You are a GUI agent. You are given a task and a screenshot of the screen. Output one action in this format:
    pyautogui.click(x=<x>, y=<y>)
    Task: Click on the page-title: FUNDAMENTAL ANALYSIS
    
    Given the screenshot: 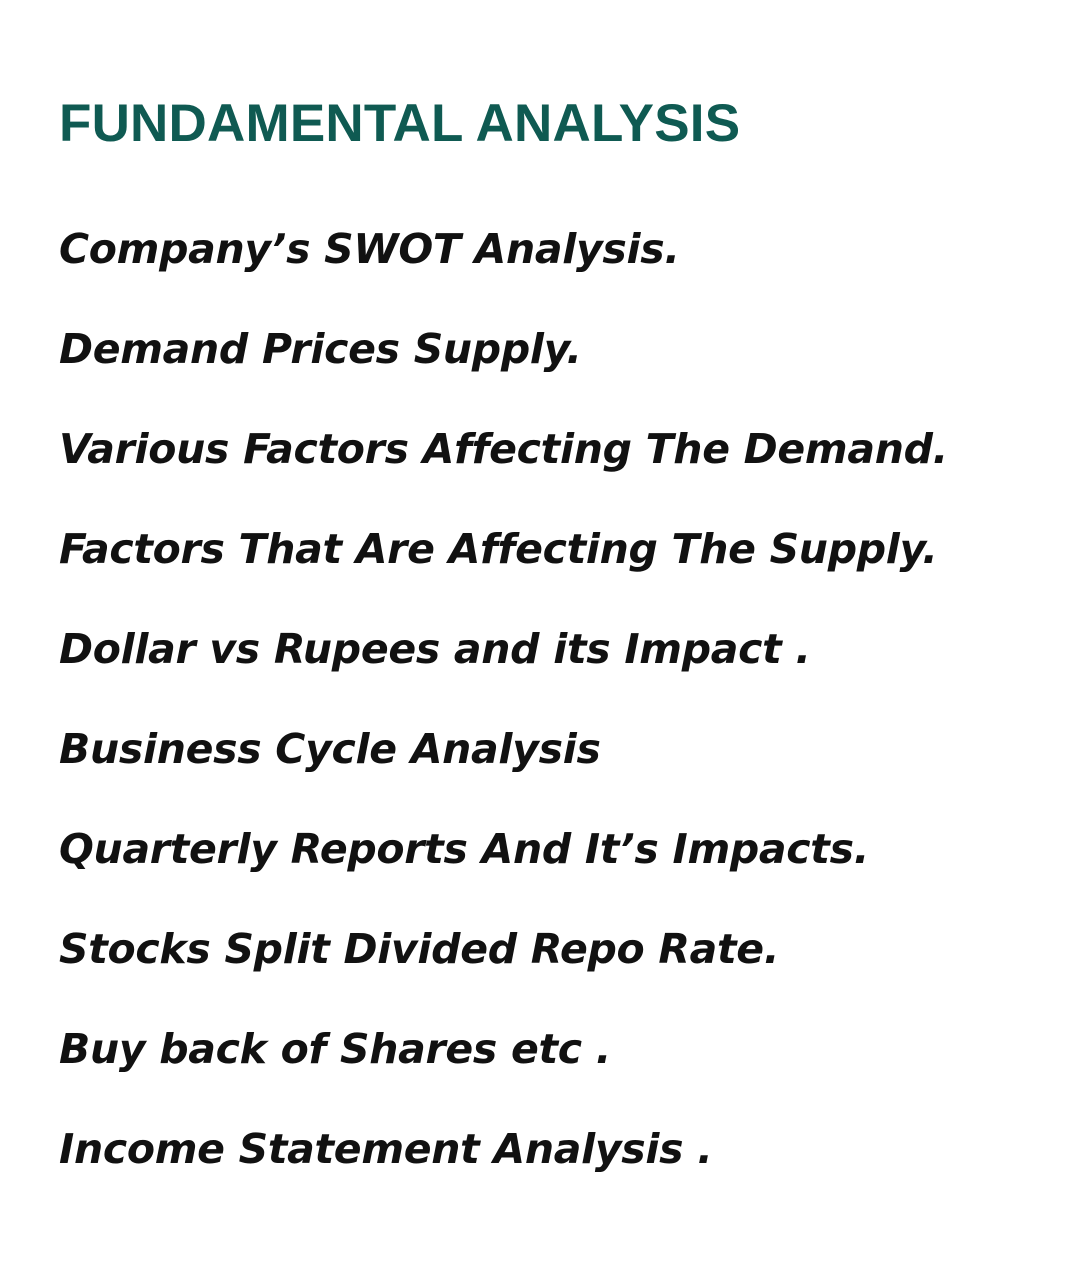 What is the action you would take?
    pyautogui.click(x=400, y=123)
    